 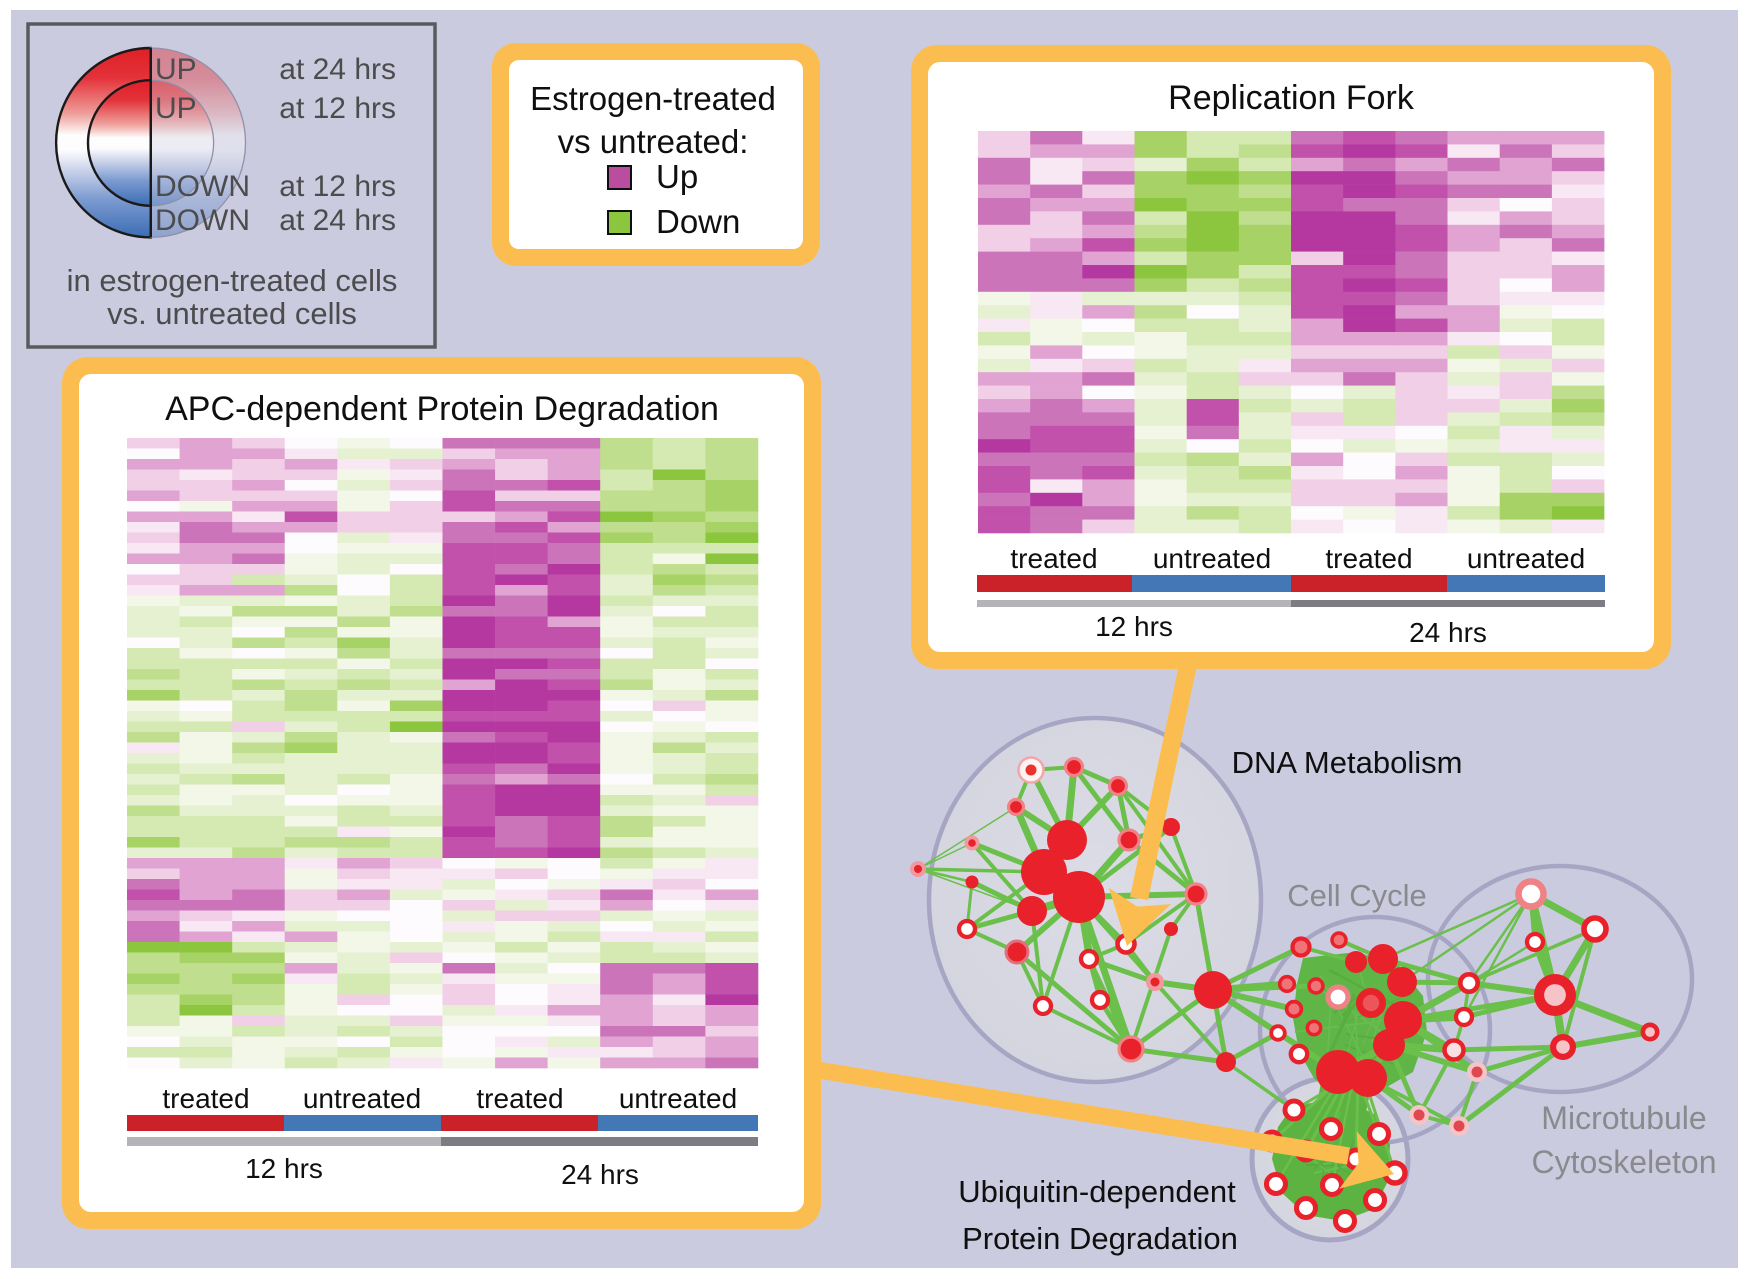 What do you see at coordinates (698, 221) in the screenshot?
I see `svg-text: Down` at bounding box center [698, 221].